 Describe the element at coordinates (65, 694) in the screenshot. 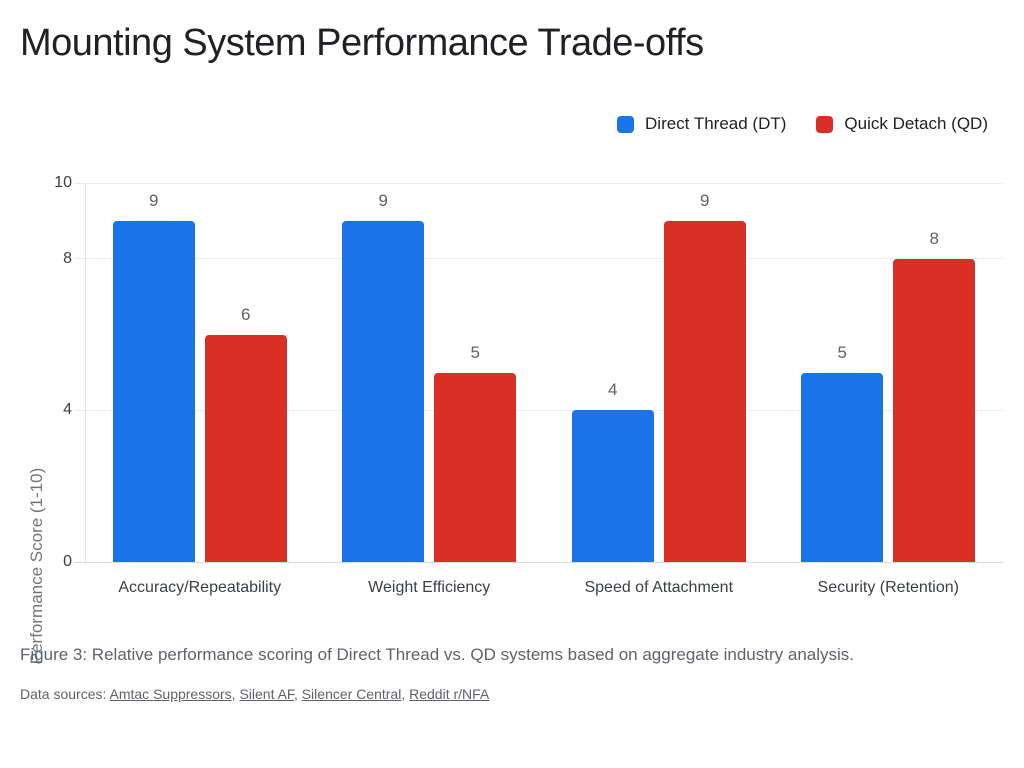

I see `data-sources-prefix: Data sources:` at that location.